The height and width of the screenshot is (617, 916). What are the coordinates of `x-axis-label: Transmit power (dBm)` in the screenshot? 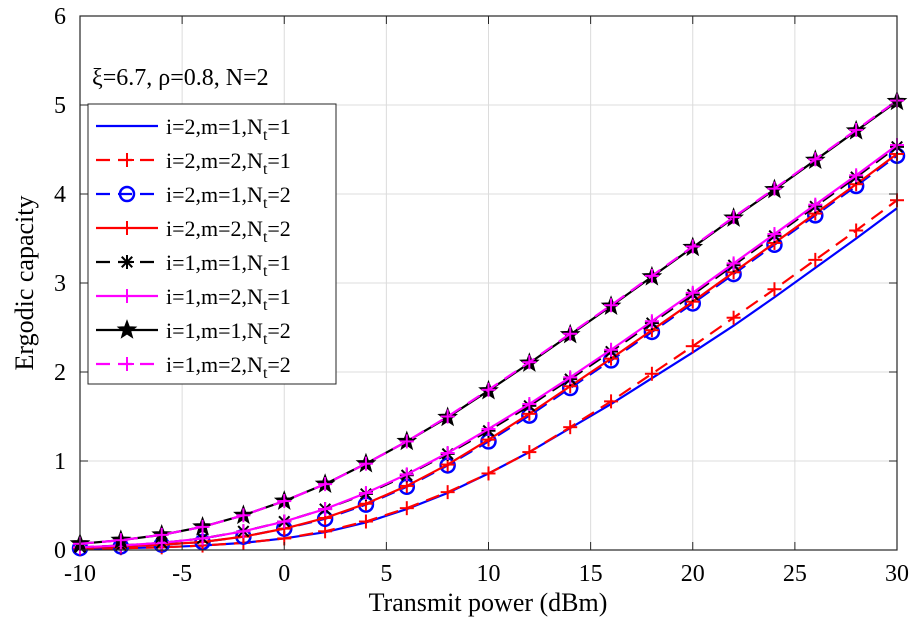 It's located at (488, 602).